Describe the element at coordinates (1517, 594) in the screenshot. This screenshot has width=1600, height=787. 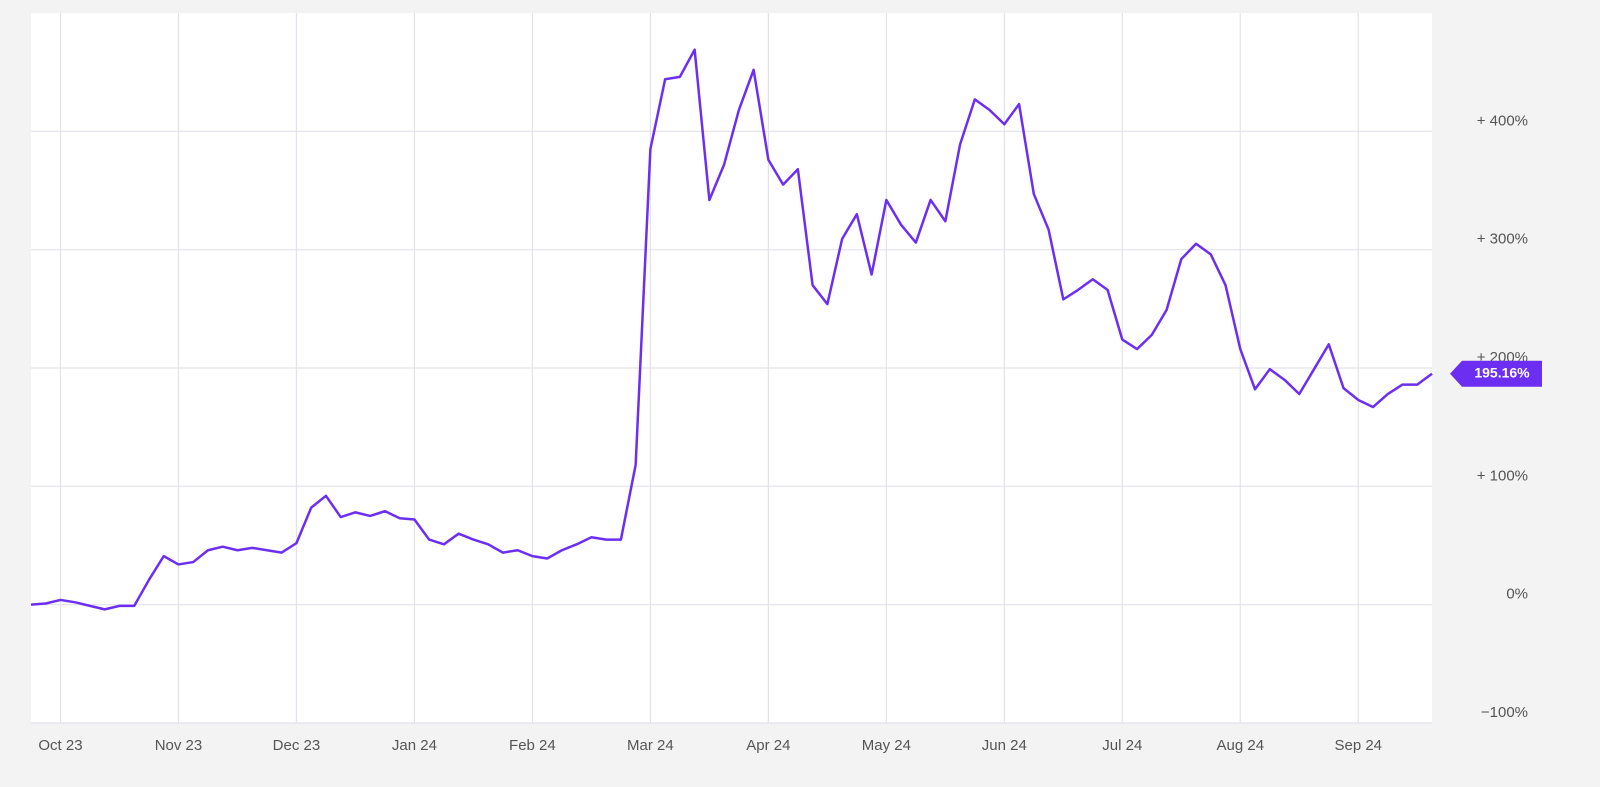
I see `y-tick-label: 0%` at that location.